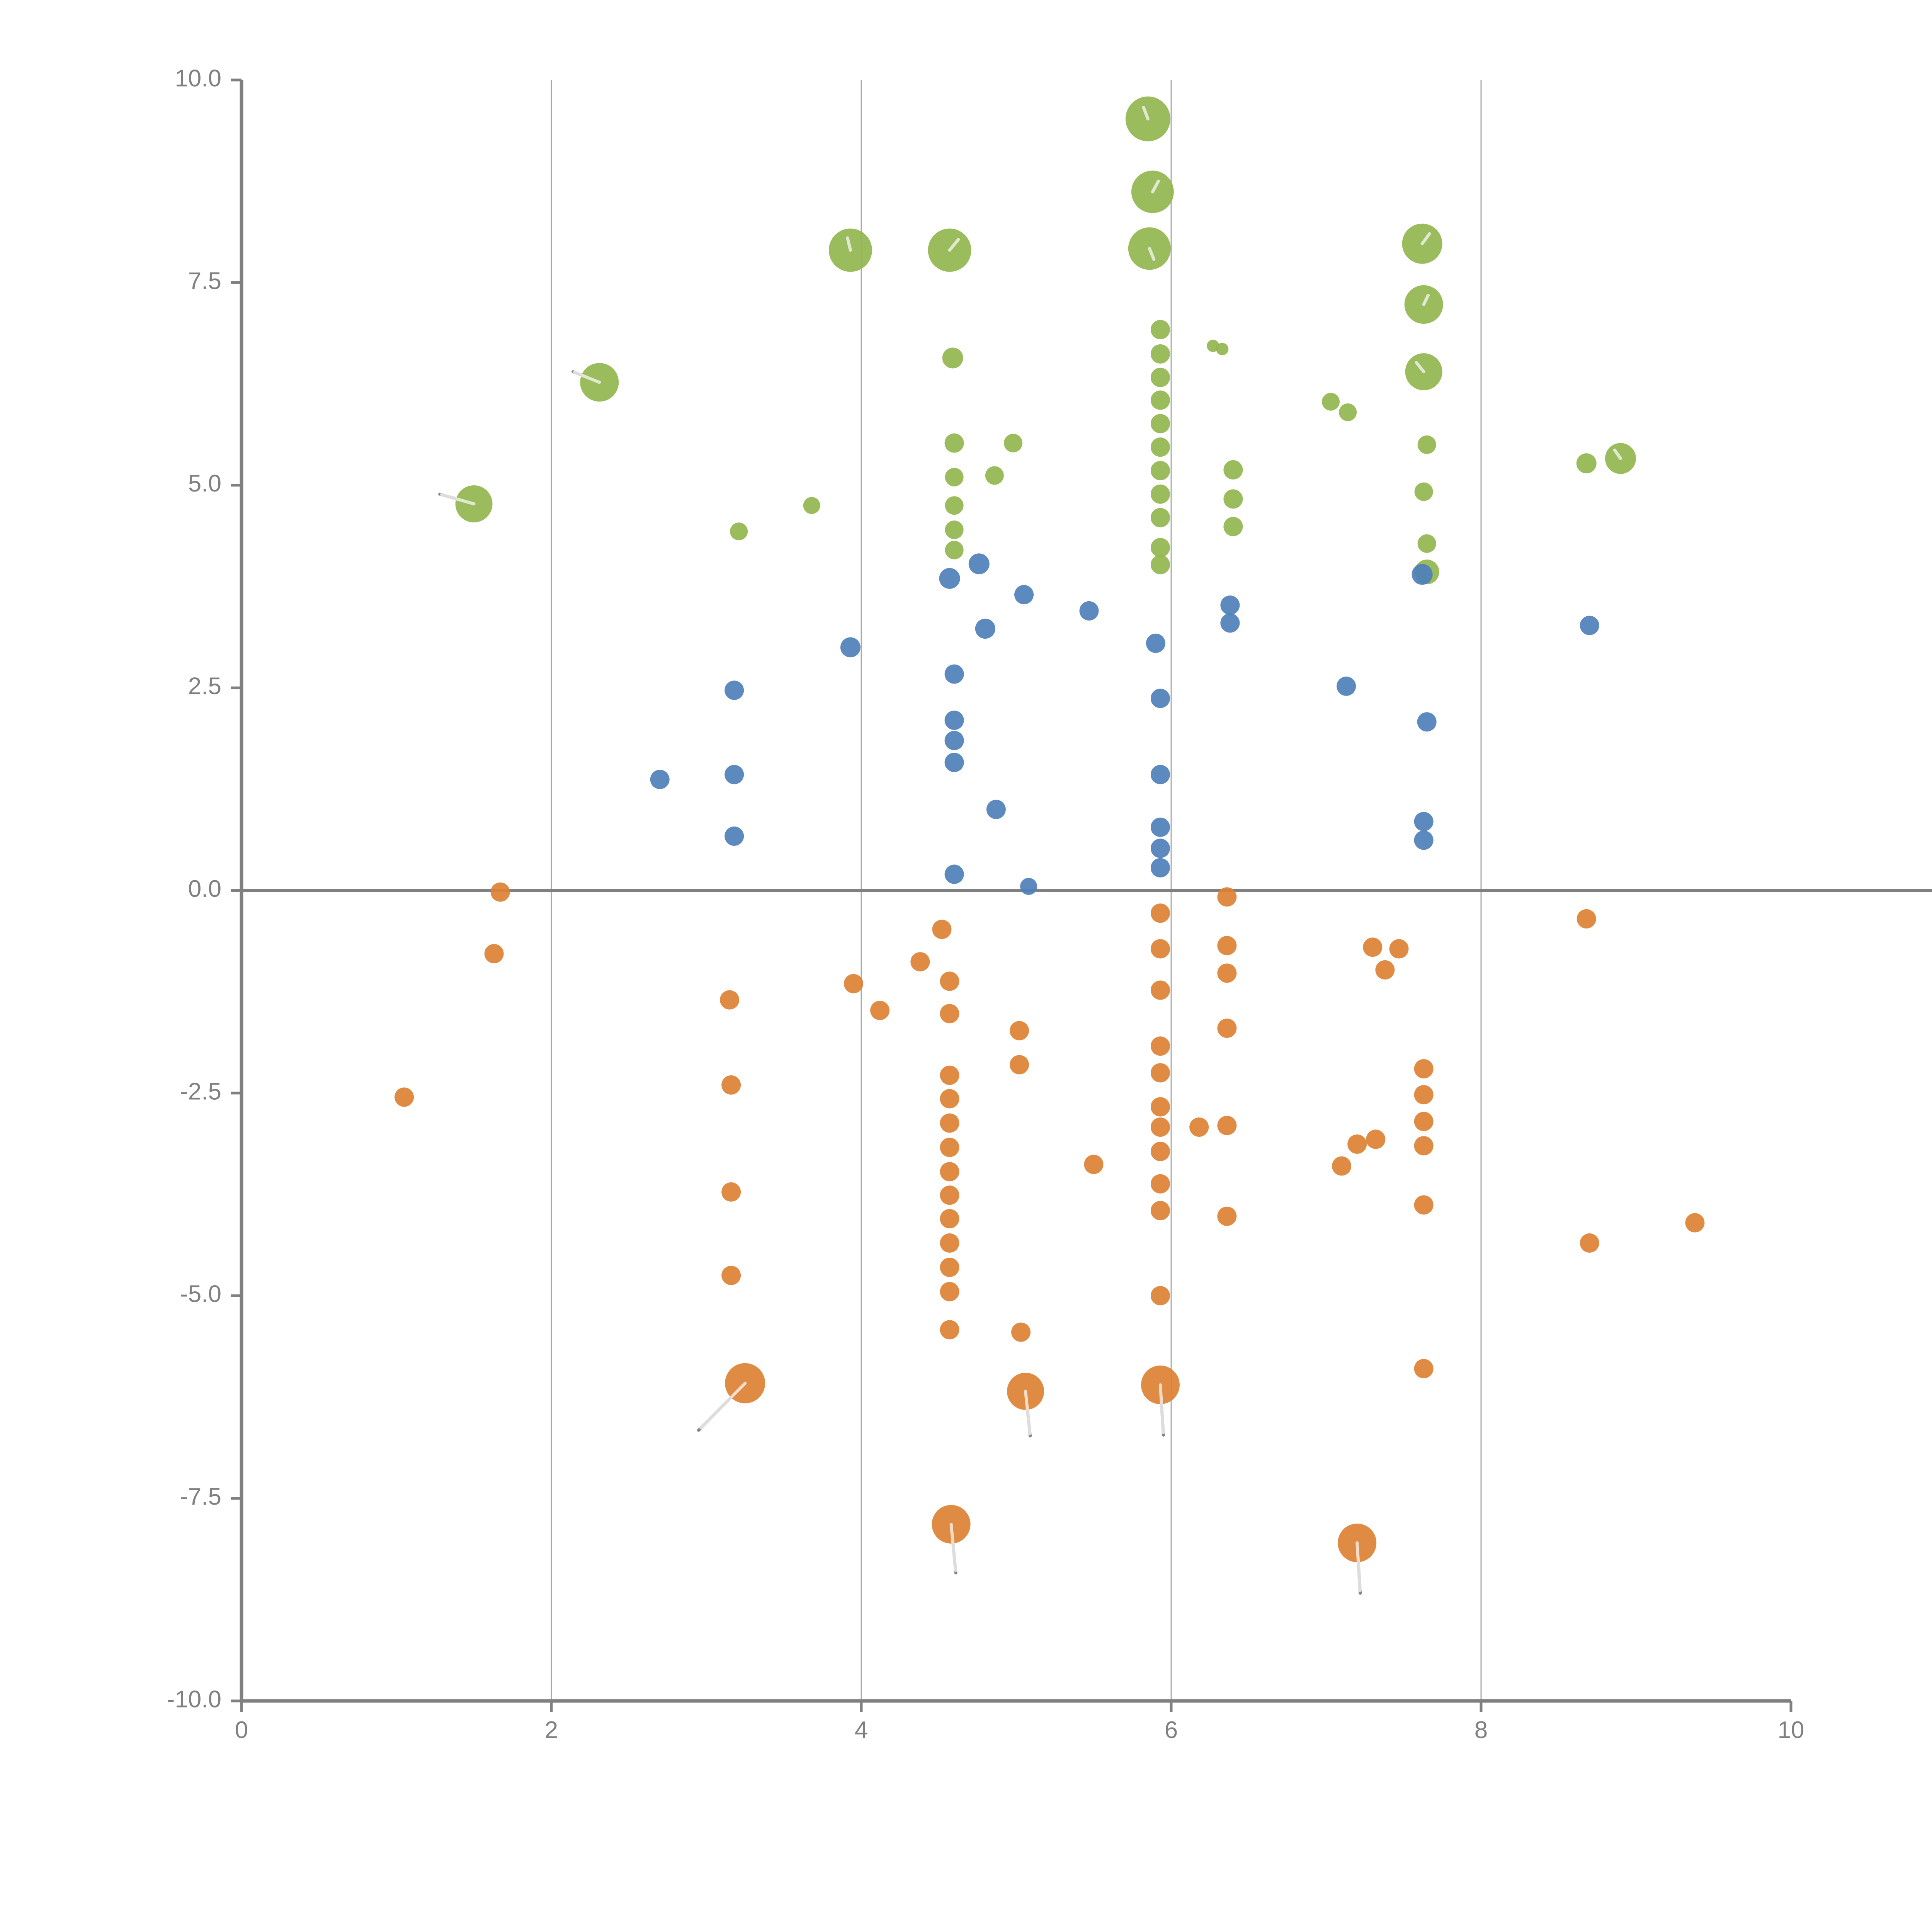  I want to click on x-tick-label: 0, so click(241, 1730).